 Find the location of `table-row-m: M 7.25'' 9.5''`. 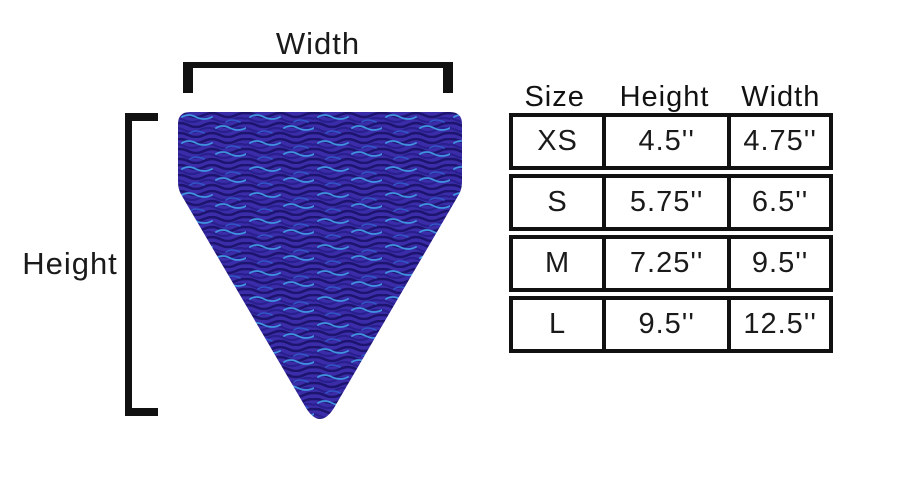

table-row-m: M 7.25'' 9.5'' is located at coordinates (671, 263).